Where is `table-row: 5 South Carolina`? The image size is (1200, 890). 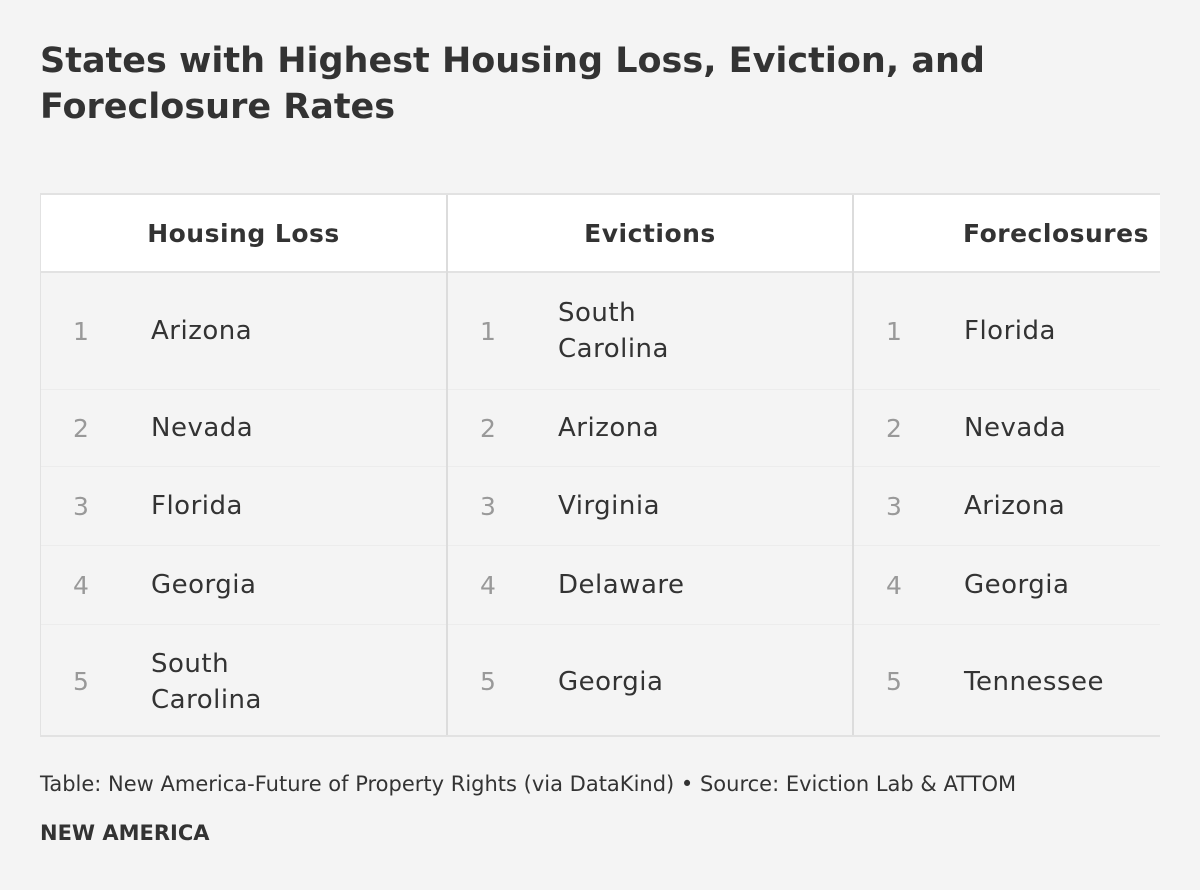 table-row: 5 South Carolina is located at coordinates (243, 680).